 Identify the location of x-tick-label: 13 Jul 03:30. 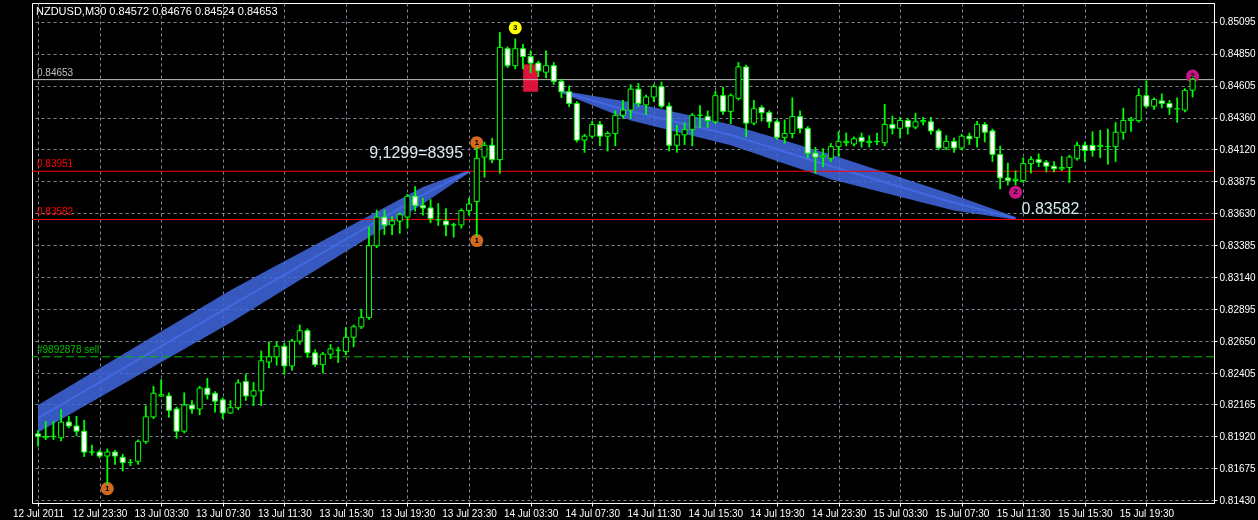
(162, 513).